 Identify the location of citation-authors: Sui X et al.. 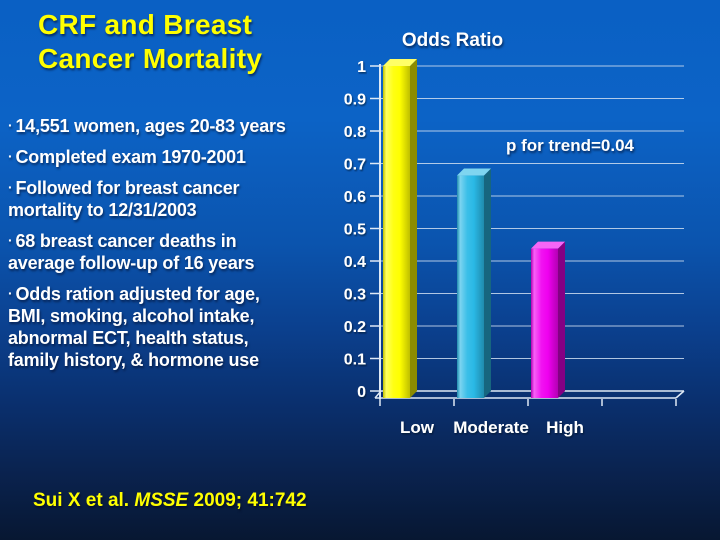
(84, 500).